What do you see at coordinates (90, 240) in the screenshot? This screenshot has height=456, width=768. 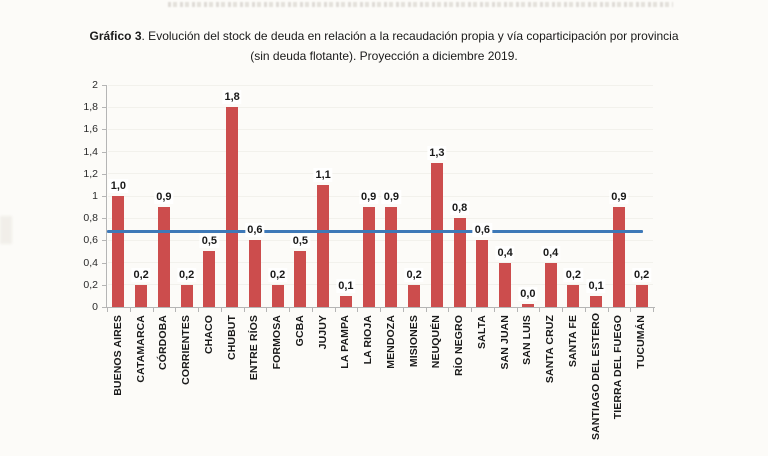 I see `y-axis-tick-label: 0,6` at bounding box center [90, 240].